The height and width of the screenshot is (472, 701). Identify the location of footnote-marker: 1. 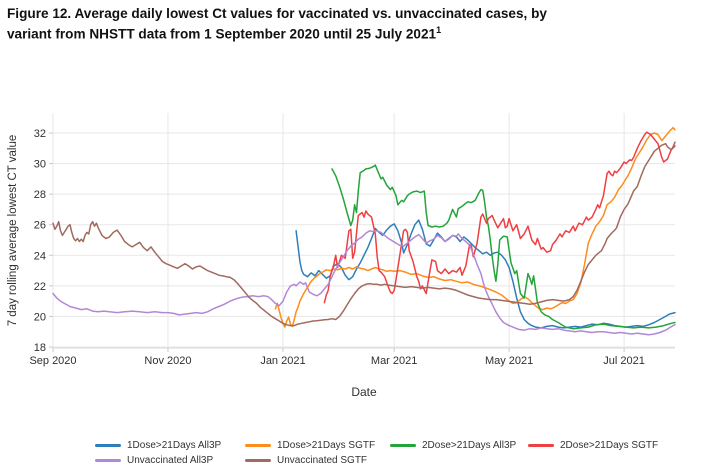
(439, 30).